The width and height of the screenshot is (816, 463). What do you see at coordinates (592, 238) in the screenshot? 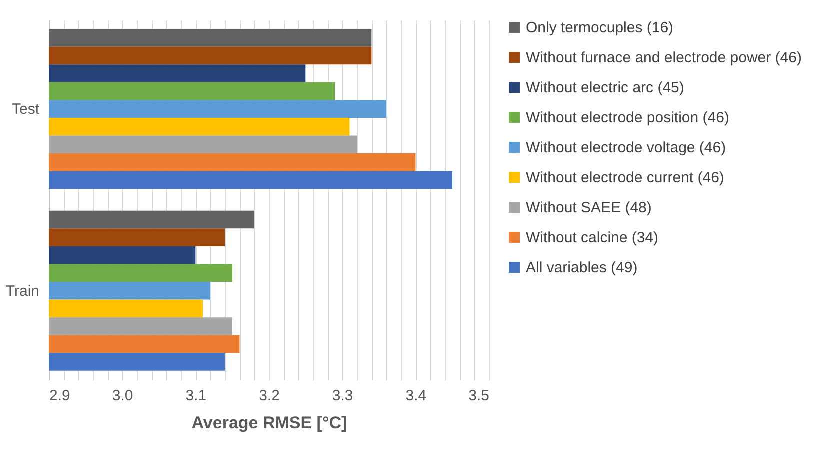
I see `legend-label: Without calcine (34)` at bounding box center [592, 238].